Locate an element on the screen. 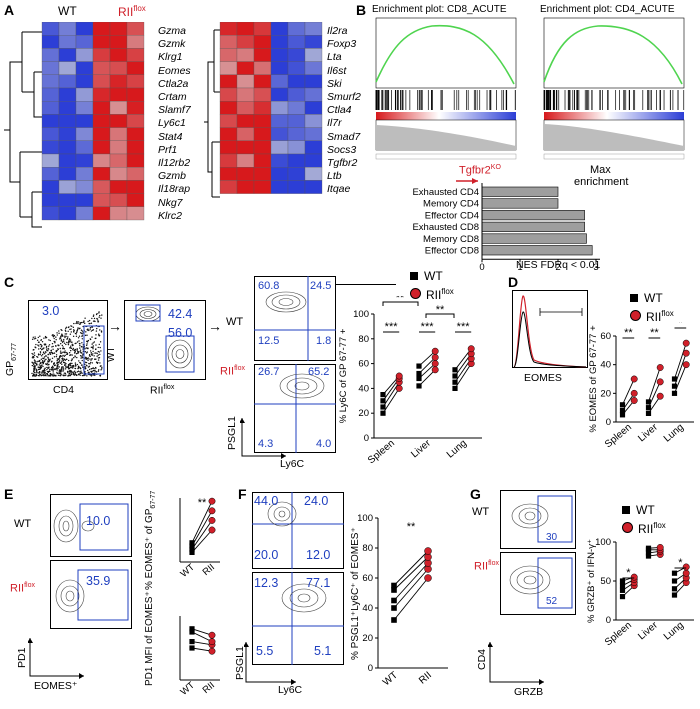 This screenshot has height=709, width=700. arrow-c1: → is located at coordinates (115, 326).